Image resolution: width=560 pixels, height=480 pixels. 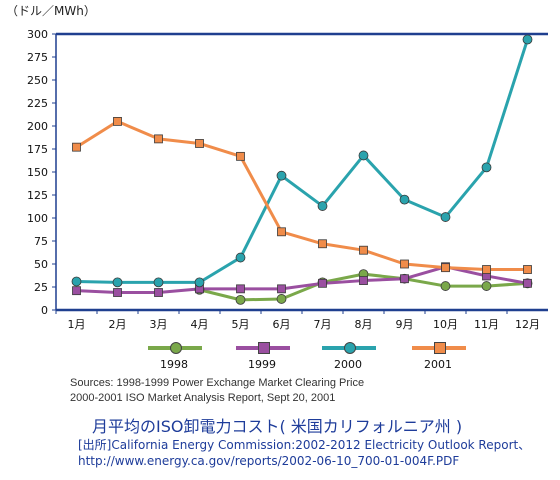 I want to click on series-line-1999, so click(x=302, y=280).